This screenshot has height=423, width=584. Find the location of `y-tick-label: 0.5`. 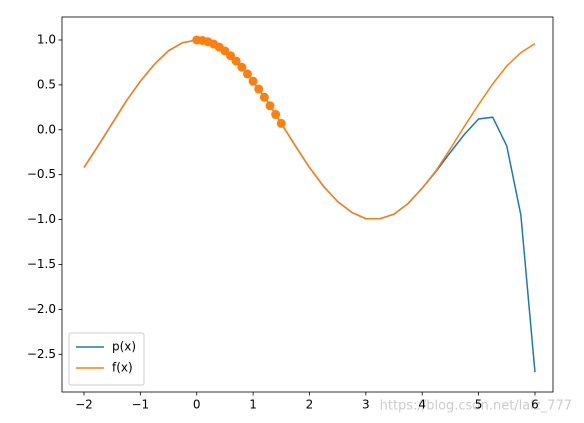

y-tick-label: 0.5 is located at coordinates (46, 84).